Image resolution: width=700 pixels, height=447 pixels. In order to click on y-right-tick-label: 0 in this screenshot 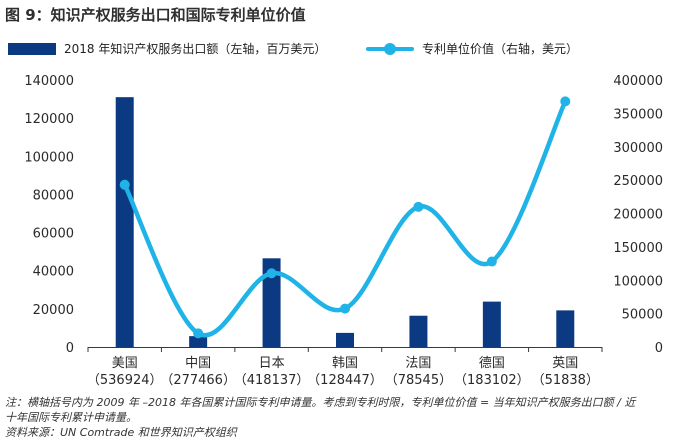, I will do `click(659, 348)`.